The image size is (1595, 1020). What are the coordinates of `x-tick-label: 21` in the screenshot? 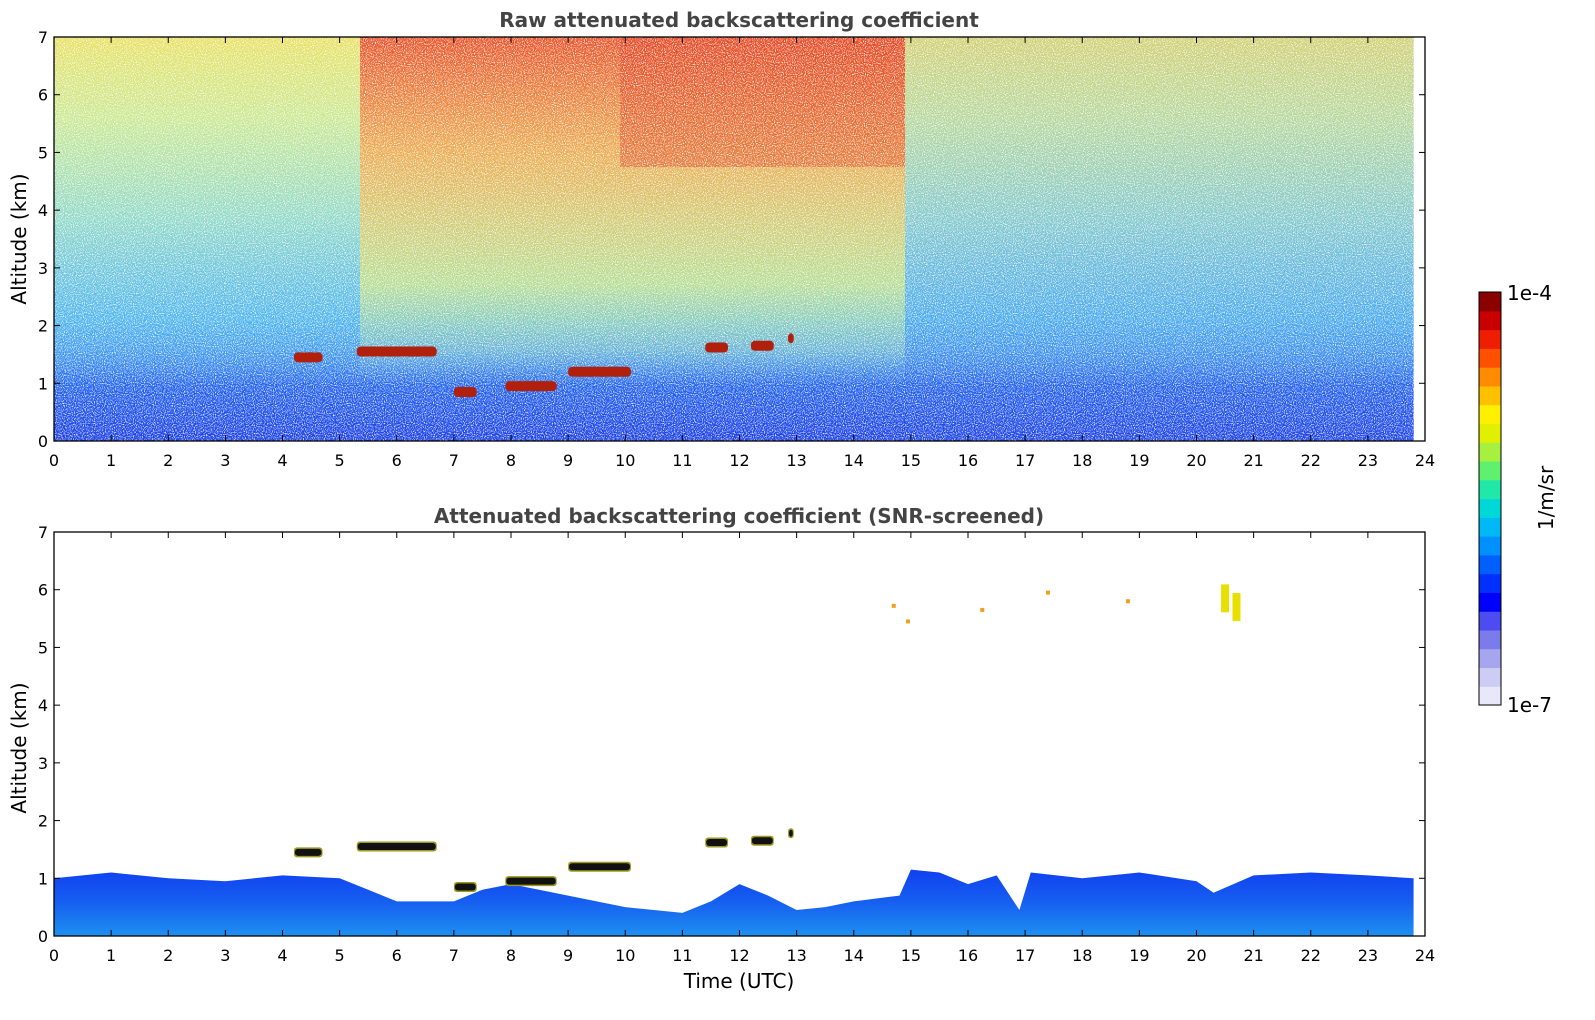 It's located at (1253, 955).